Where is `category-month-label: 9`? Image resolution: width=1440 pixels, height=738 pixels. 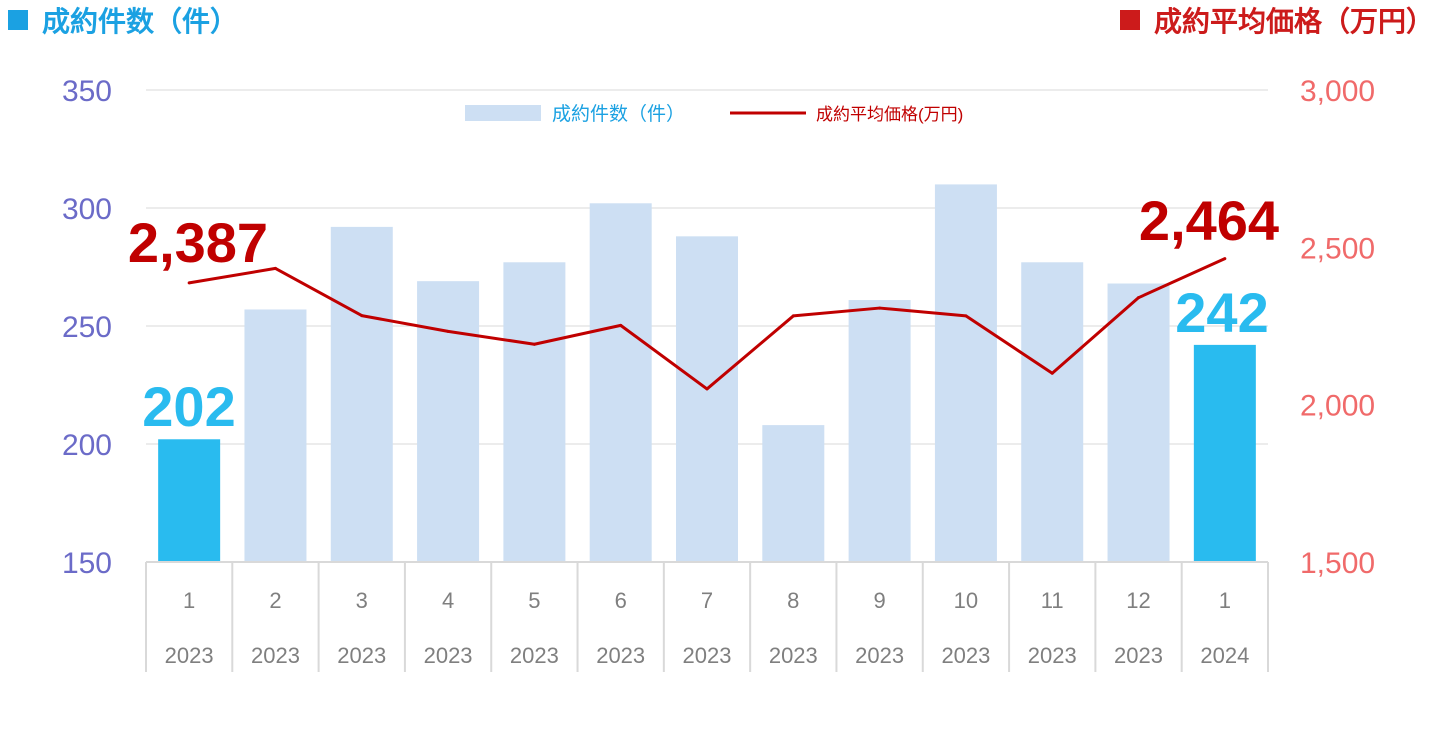 category-month-label: 9 is located at coordinates (879, 600).